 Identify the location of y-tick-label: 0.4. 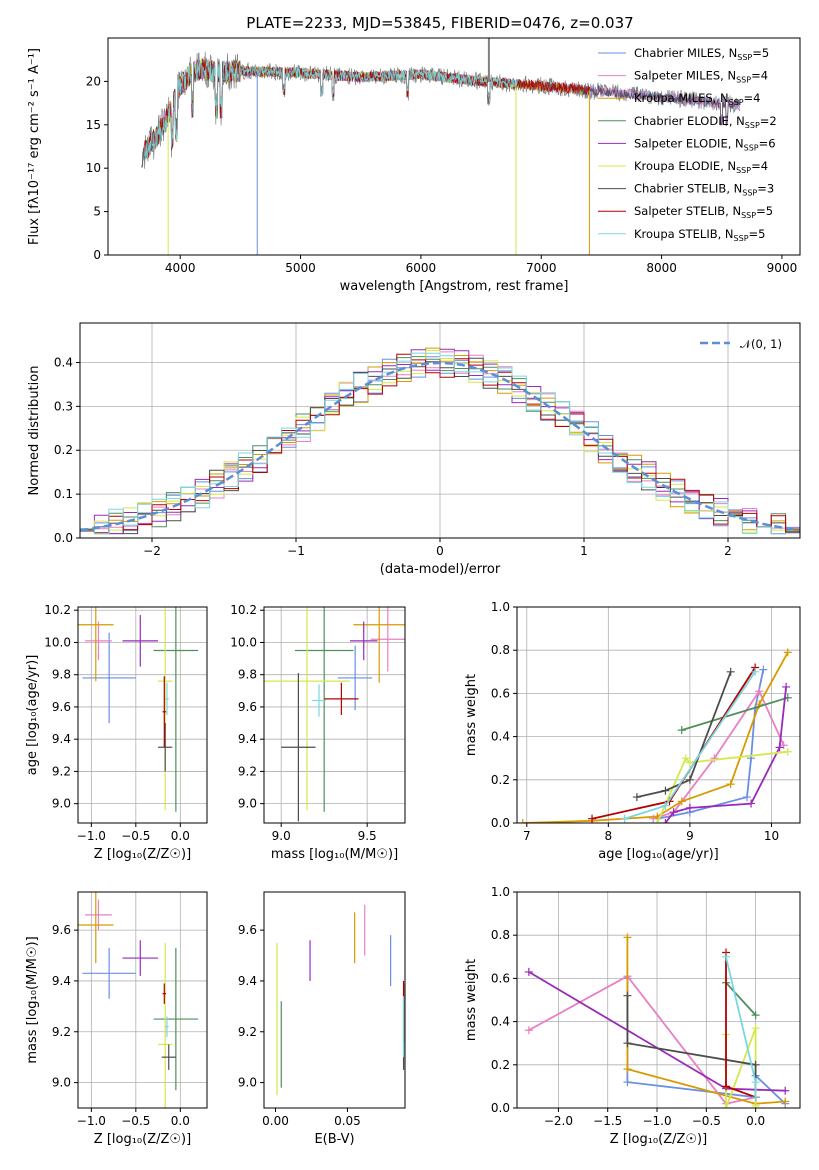
(500, 1022).